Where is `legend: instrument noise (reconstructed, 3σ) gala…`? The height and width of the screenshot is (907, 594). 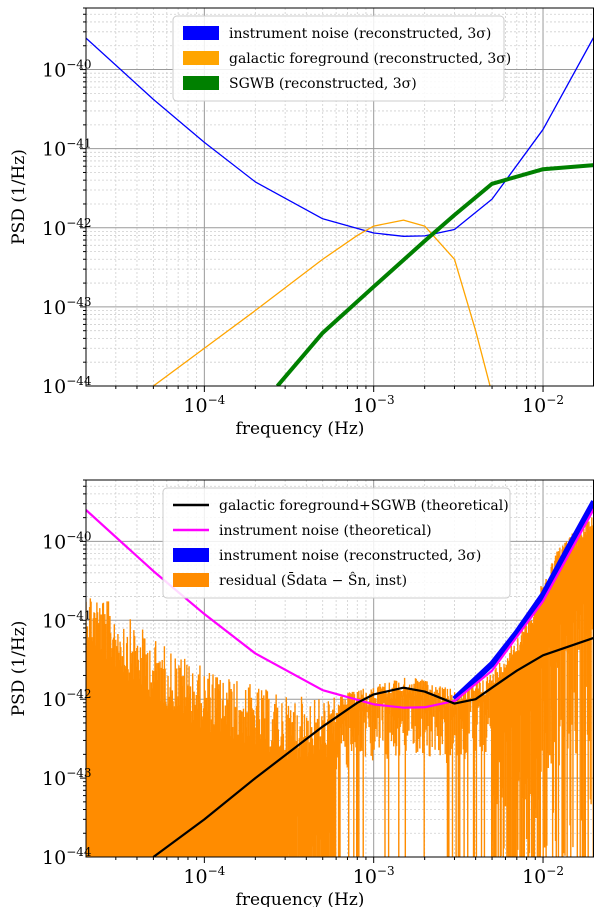
legend: instrument noise (reconstructed, 3σ) gala… is located at coordinates (341, 58).